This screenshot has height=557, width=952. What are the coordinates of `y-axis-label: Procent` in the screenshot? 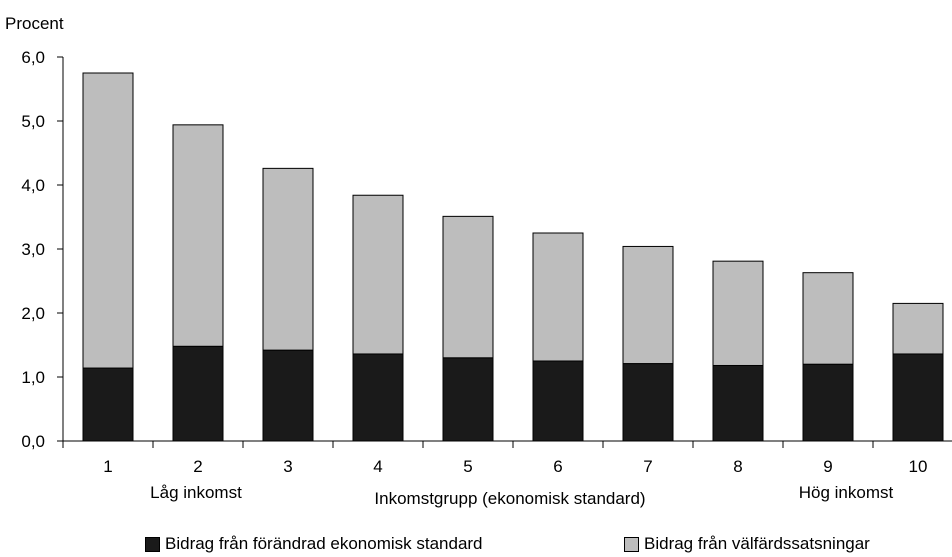 It's located at (34, 23).